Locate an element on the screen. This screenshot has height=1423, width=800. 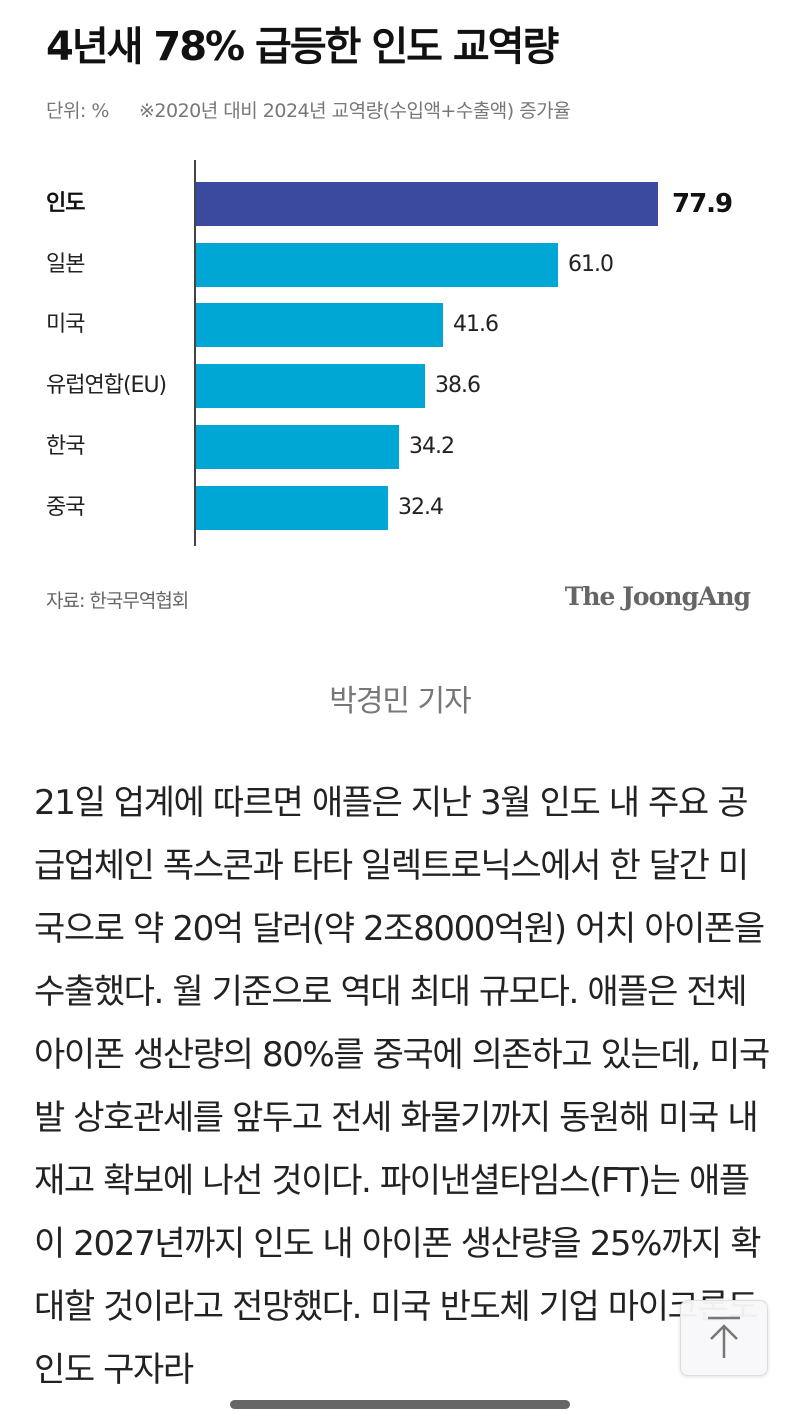
arrow-up-to-top-icon is located at coordinates (724, 1337).